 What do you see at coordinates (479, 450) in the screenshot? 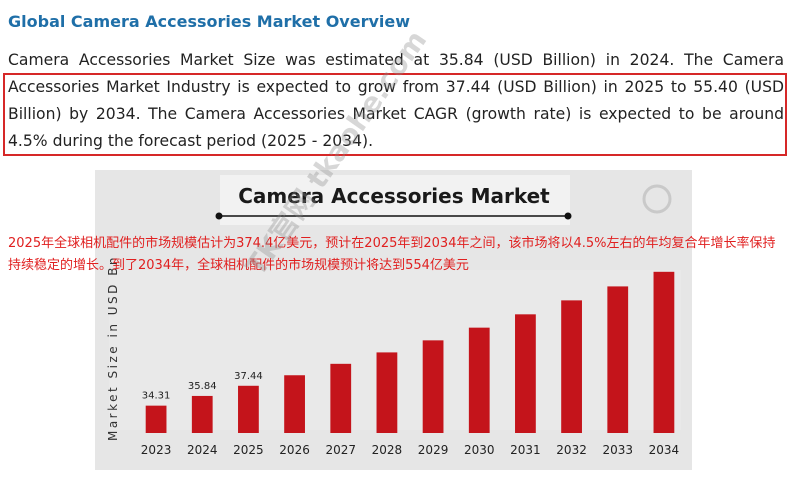
I see `tick-label-2030: 2030` at bounding box center [479, 450].